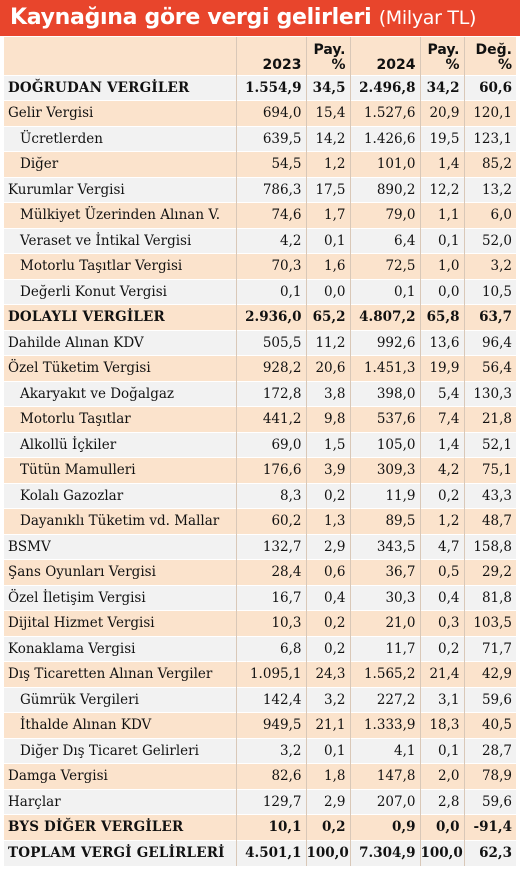  What do you see at coordinates (120, 750) in the screenshot?
I see `row-label: Diğer Dış Ticaret Gelirleri` at bounding box center [120, 750].